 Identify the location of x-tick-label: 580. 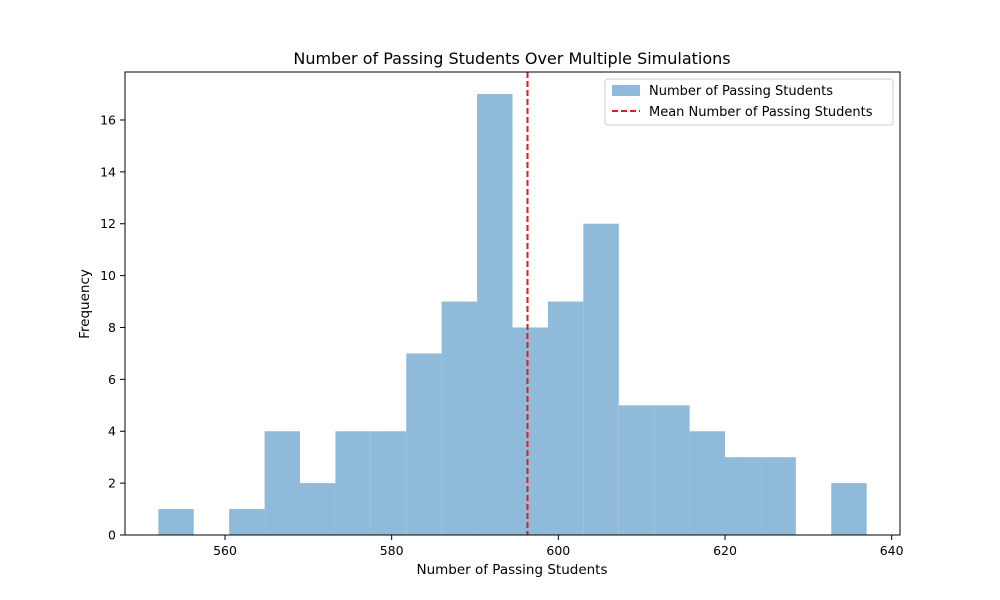
(392, 550).